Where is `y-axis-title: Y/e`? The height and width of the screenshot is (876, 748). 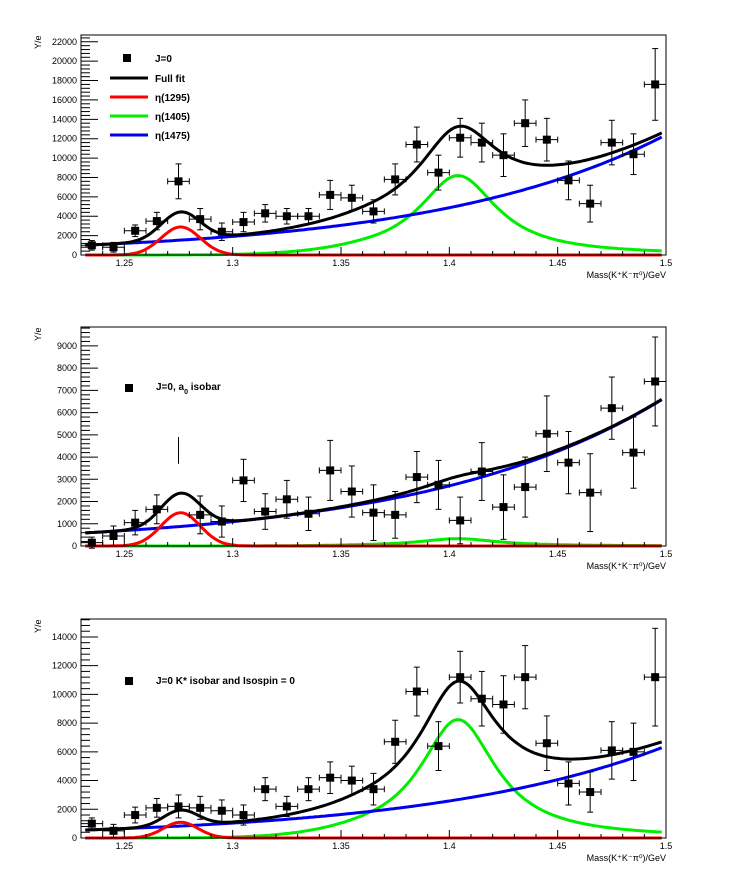
y-axis-title: Y/e is located at coordinates (38, 626).